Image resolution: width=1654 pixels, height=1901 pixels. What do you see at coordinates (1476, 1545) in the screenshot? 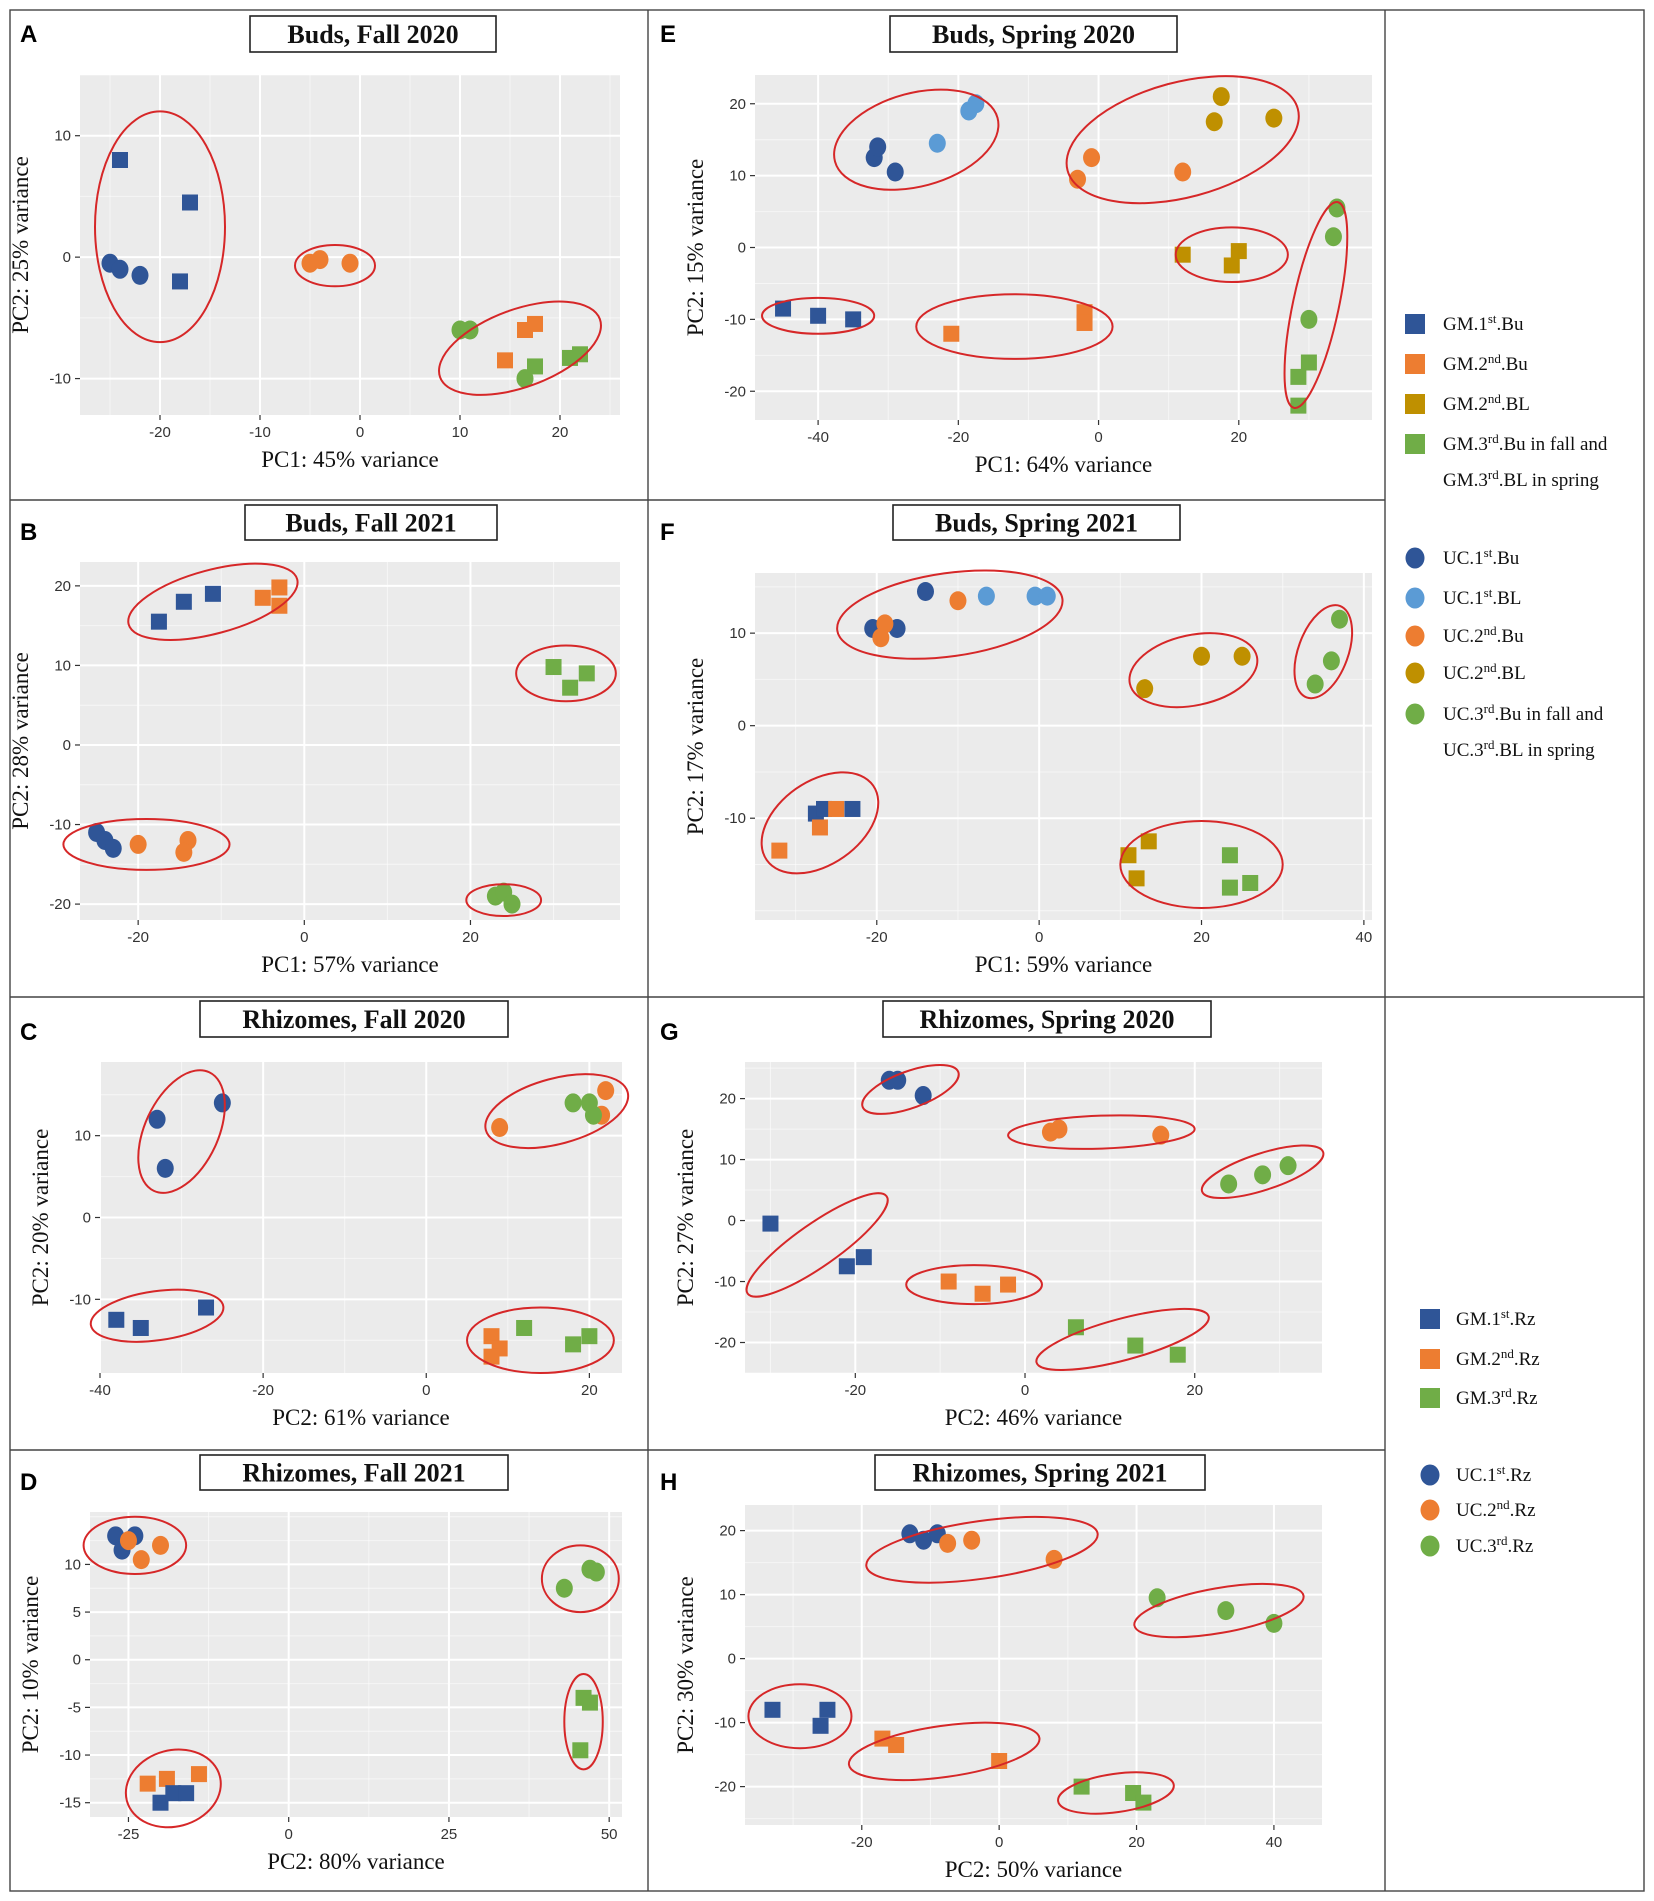
I see `legend-item: UC.3rd.Rz` at bounding box center [1476, 1545].